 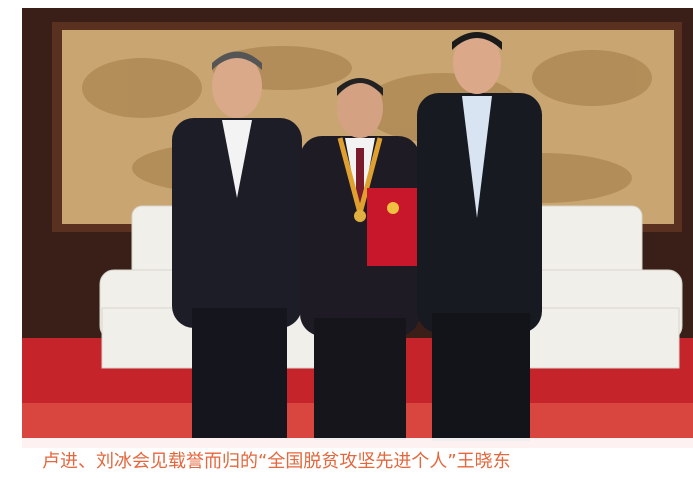 I want to click on caption-bar: 卢进、刘冰会见载誉而归的“全国脱贫攻坚先进个人”王晓东, so click(x=357, y=458).